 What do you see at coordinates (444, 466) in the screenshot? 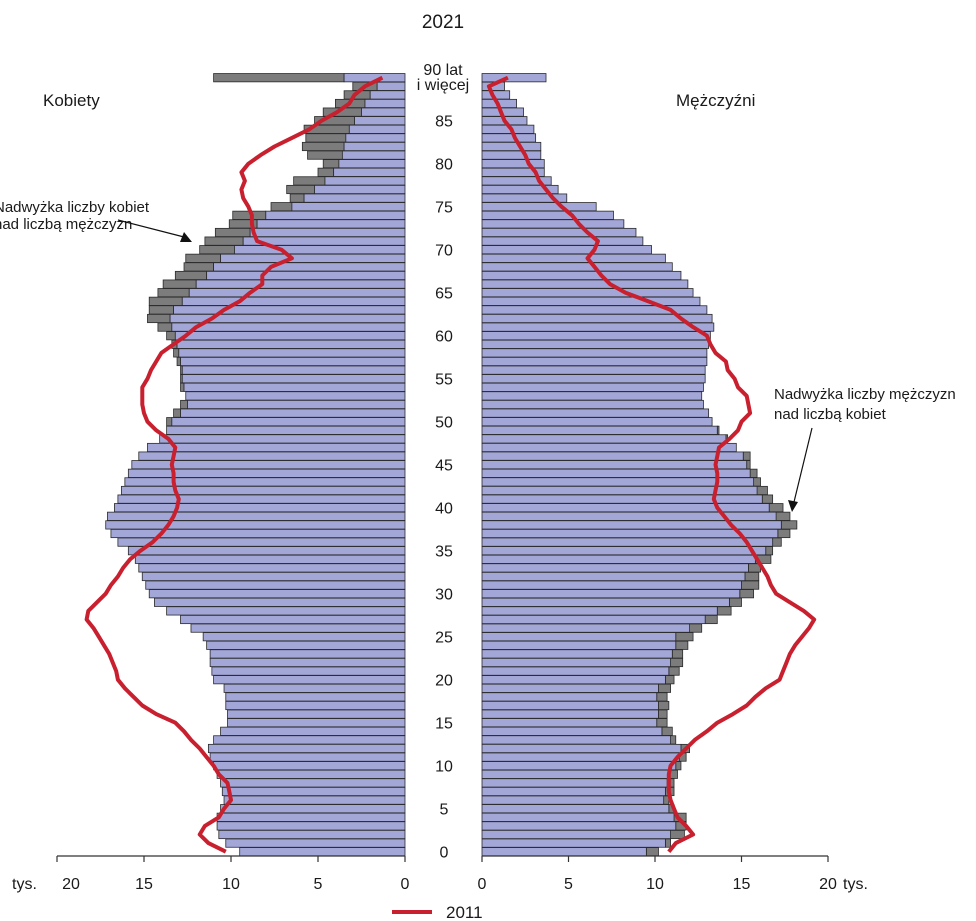
I see `age-tick-label: 45` at bounding box center [444, 466].